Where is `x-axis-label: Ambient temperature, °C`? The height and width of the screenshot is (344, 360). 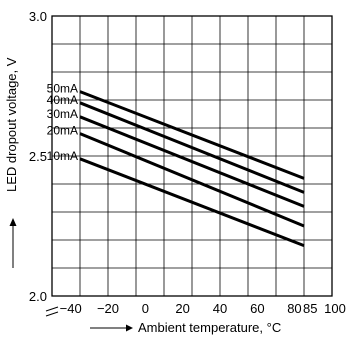 x-axis-label: Ambient temperature, °C is located at coordinates (209, 327).